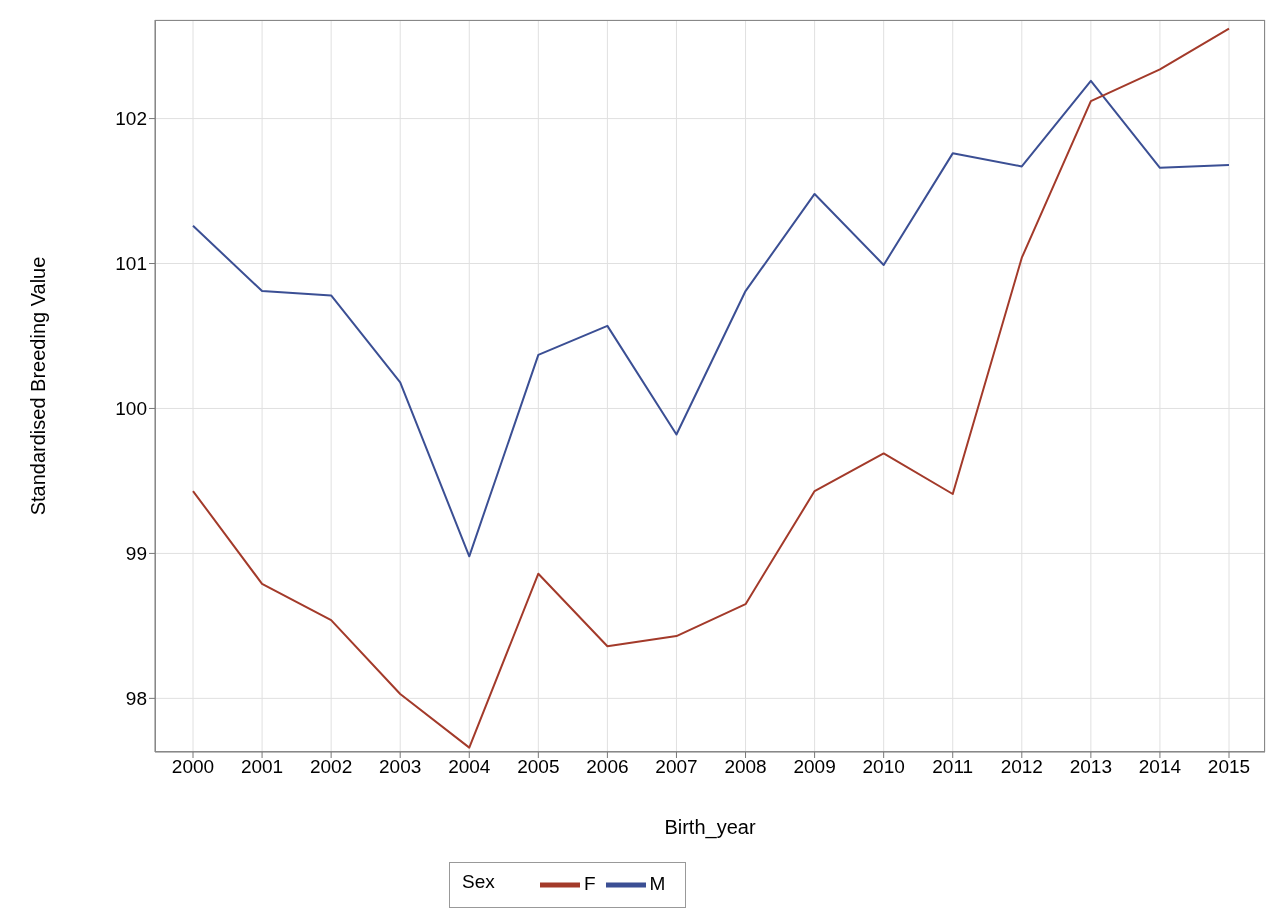  Describe the element at coordinates (814, 767) in the screenshot. I see `x-tick-label: 2009` at that location.